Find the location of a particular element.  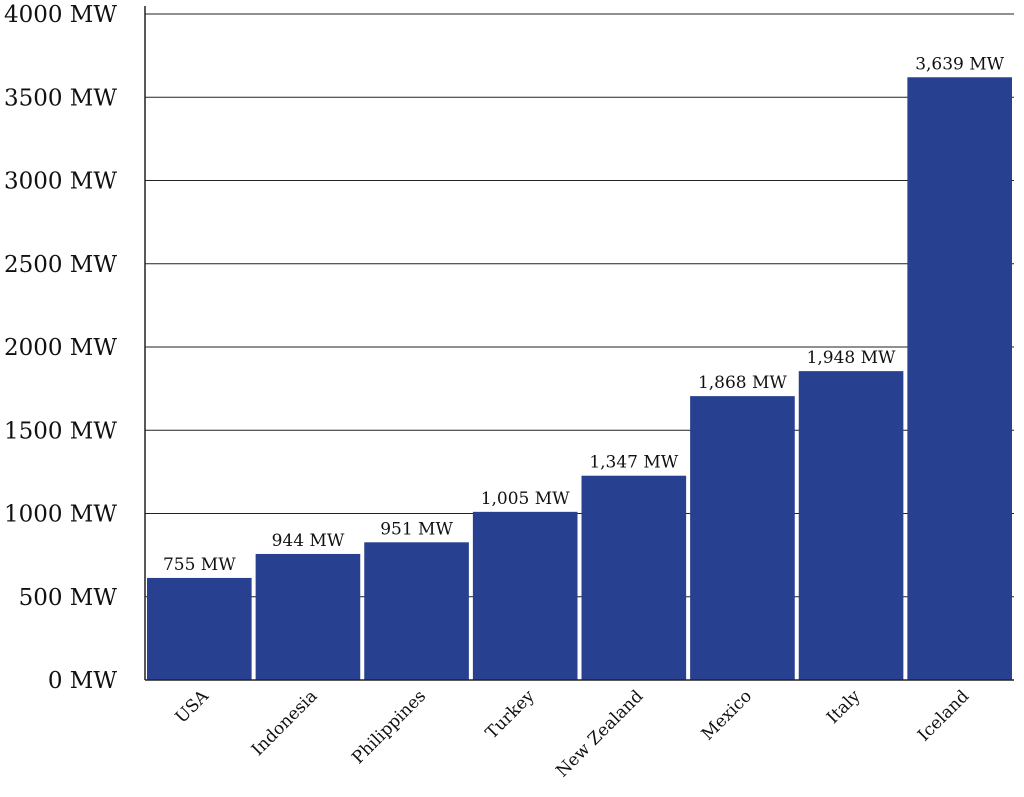

y-tick-label: 2000 MW is located at coordinates (60, 348).